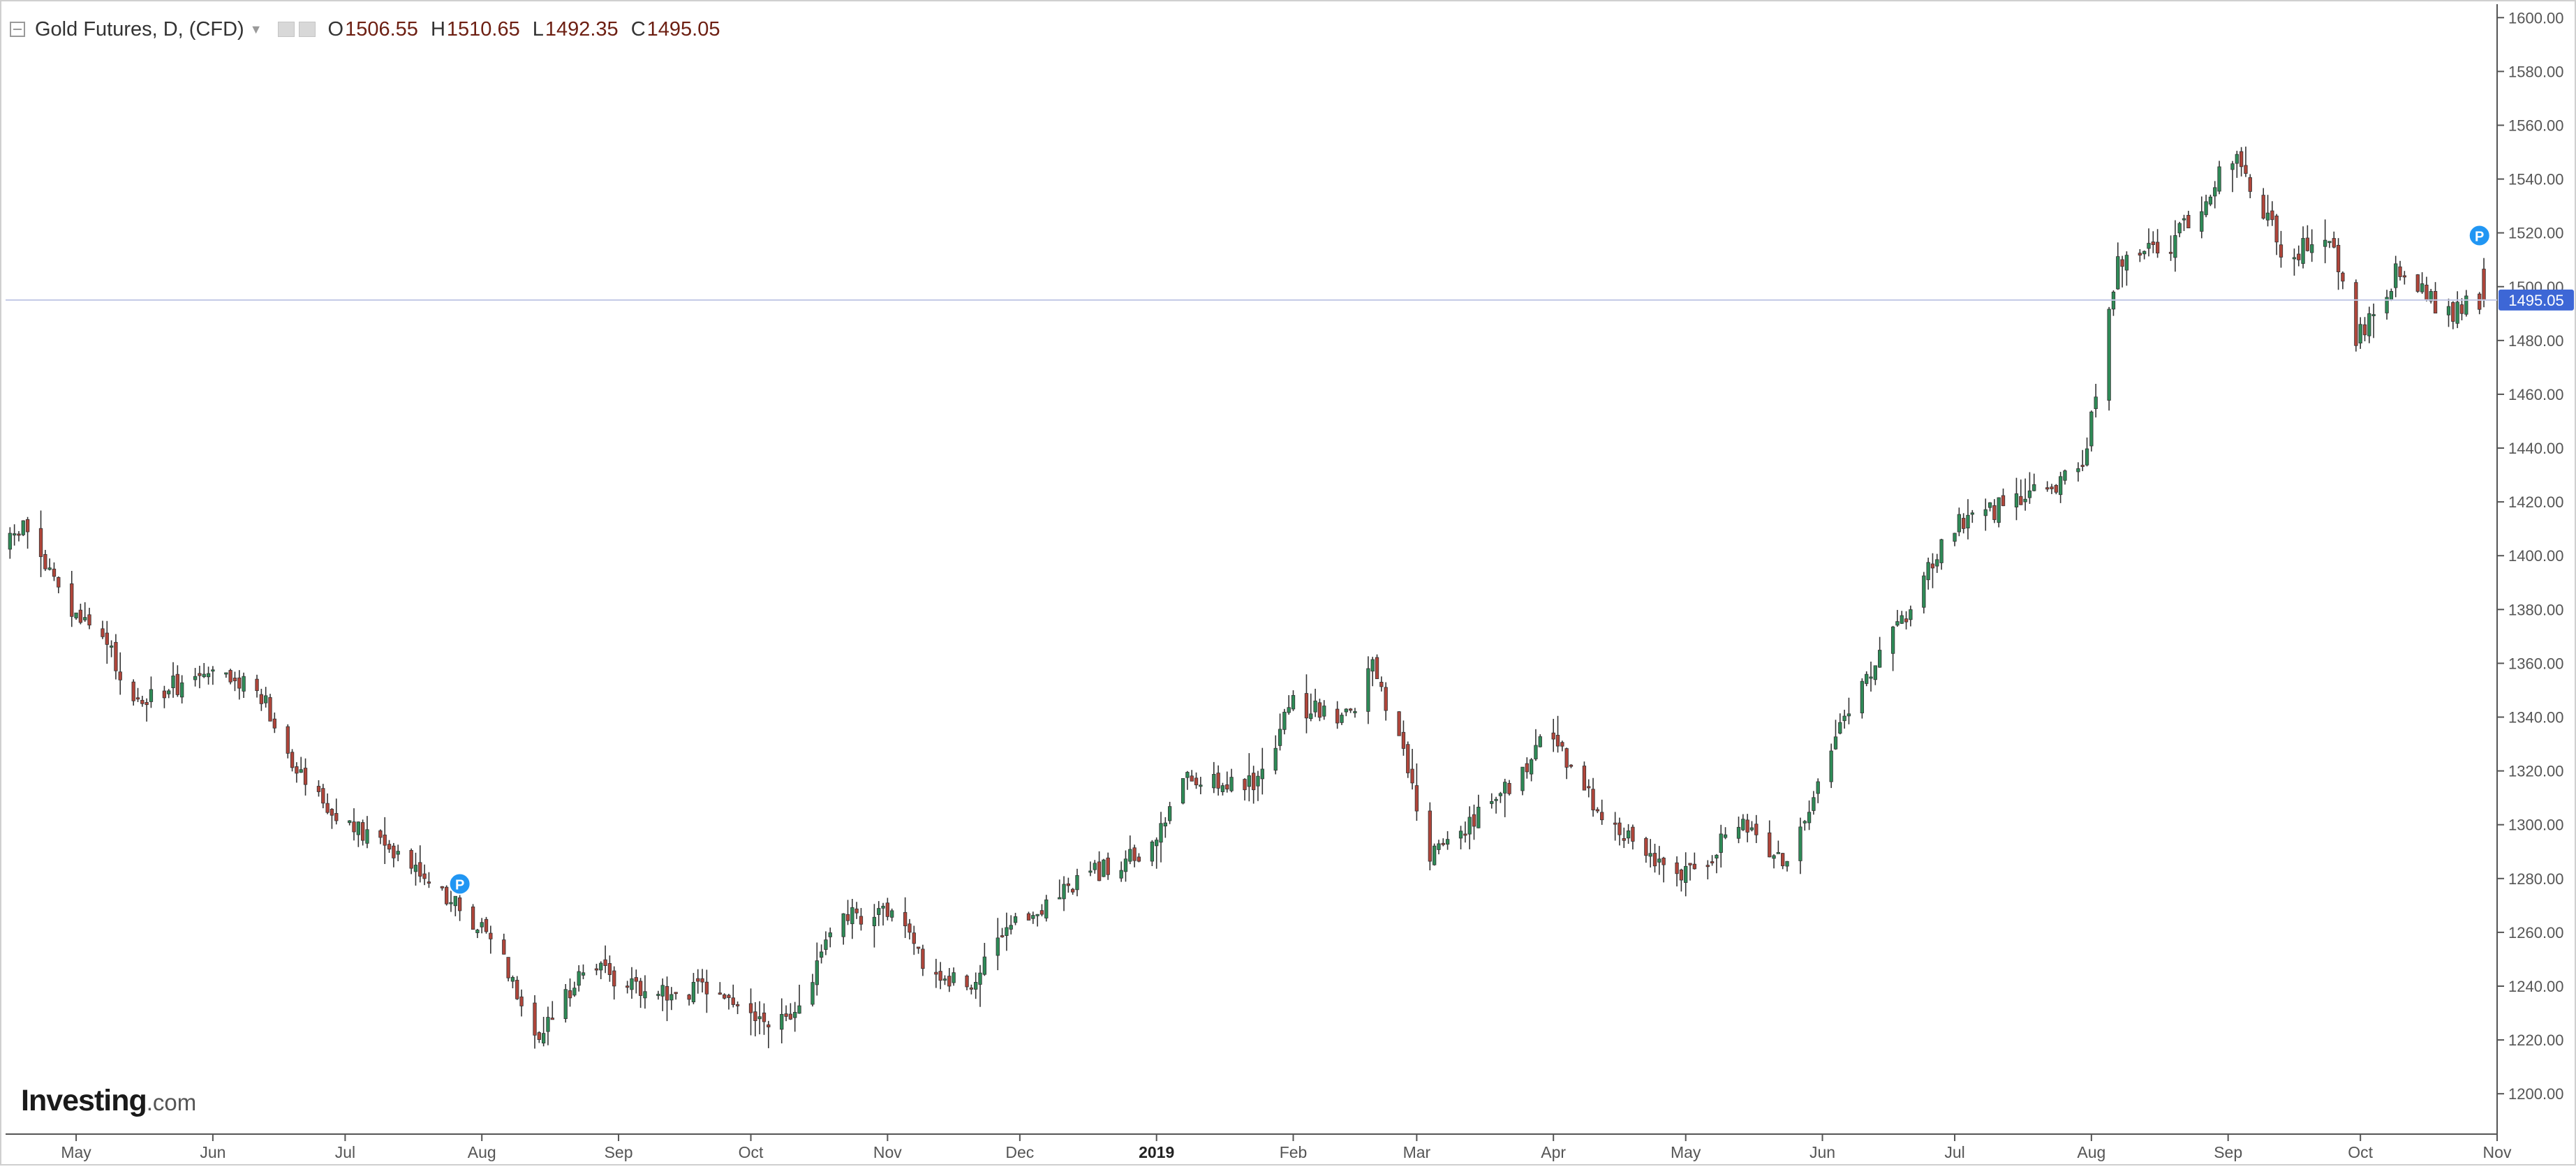 This screenshot has height=1169, width=2576. Describe the element at coordinates (751, 1152) in the screenshot. I see `time-tick-label: Oct` at that location.